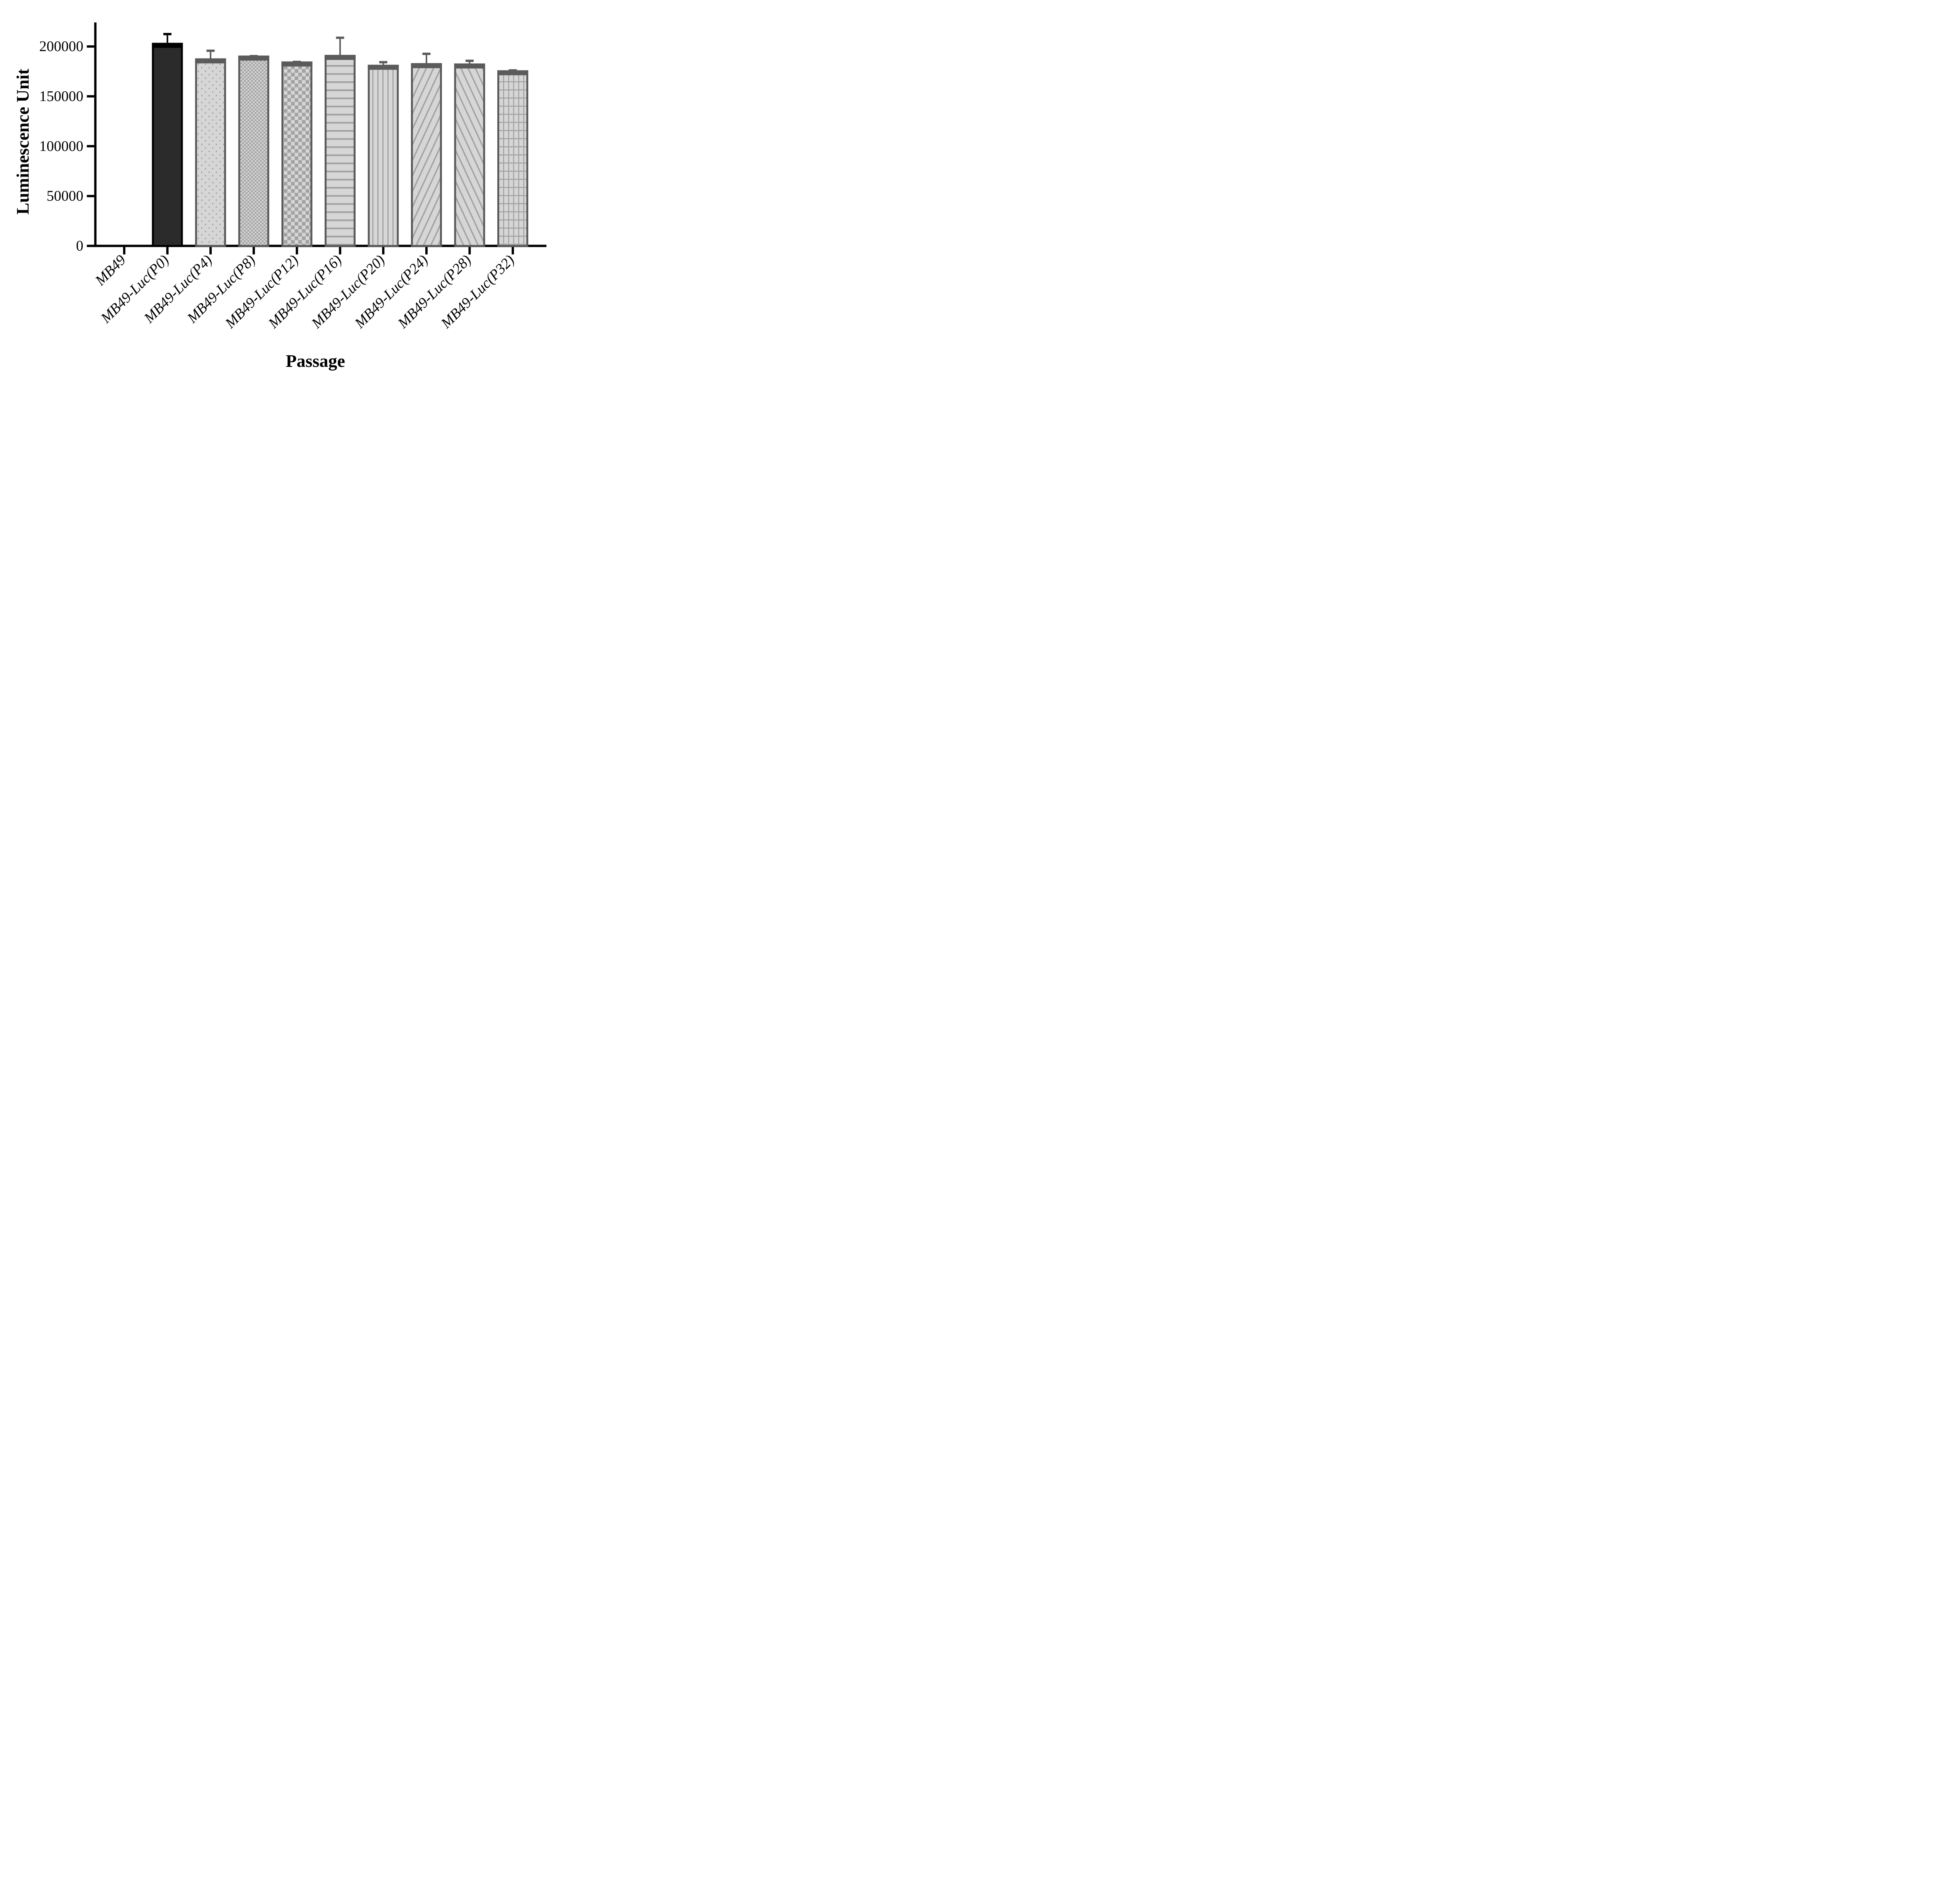 This screenshot has height=1904, width=1935. Describe the element at coordinates (167, 145) in the screenshot. I see `bar-MB49-Luc(P0)` at that location.